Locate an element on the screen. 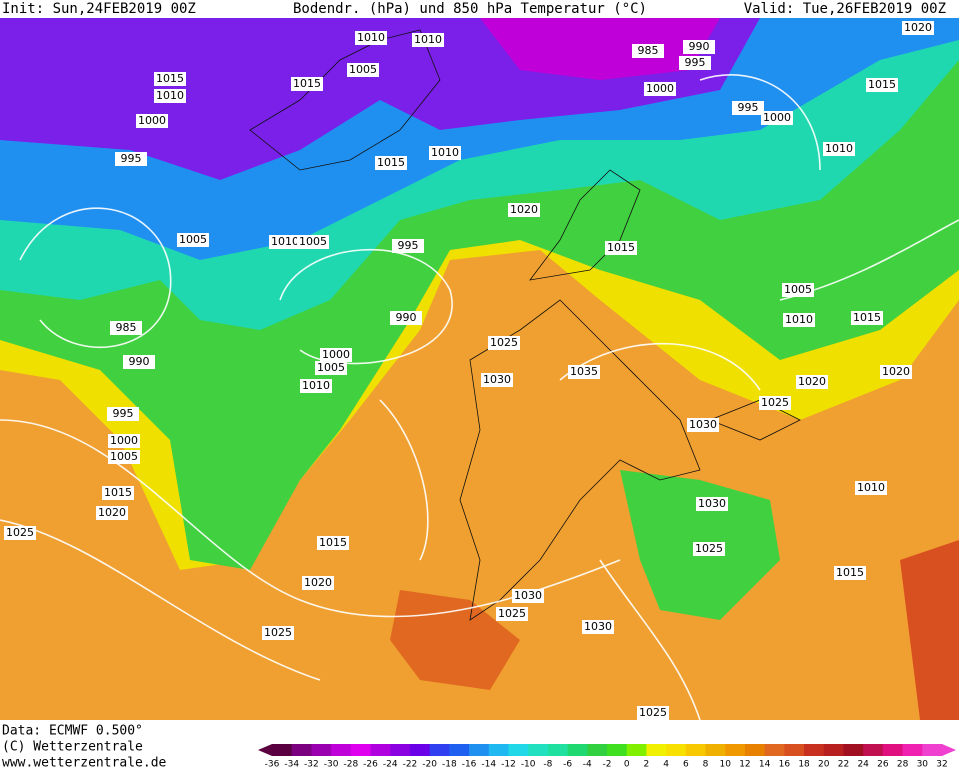 The height and width of the screenshot is (770, 959). colorbar-label: -28 is located at coordinates (350, 765).